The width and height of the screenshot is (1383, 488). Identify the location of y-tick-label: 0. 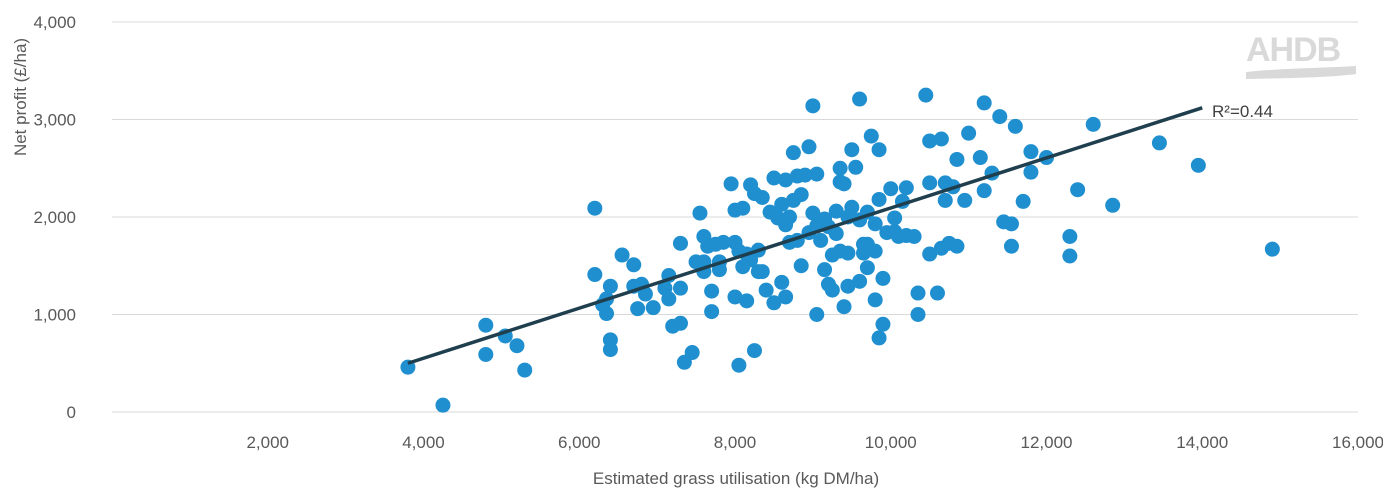
(71, 412).